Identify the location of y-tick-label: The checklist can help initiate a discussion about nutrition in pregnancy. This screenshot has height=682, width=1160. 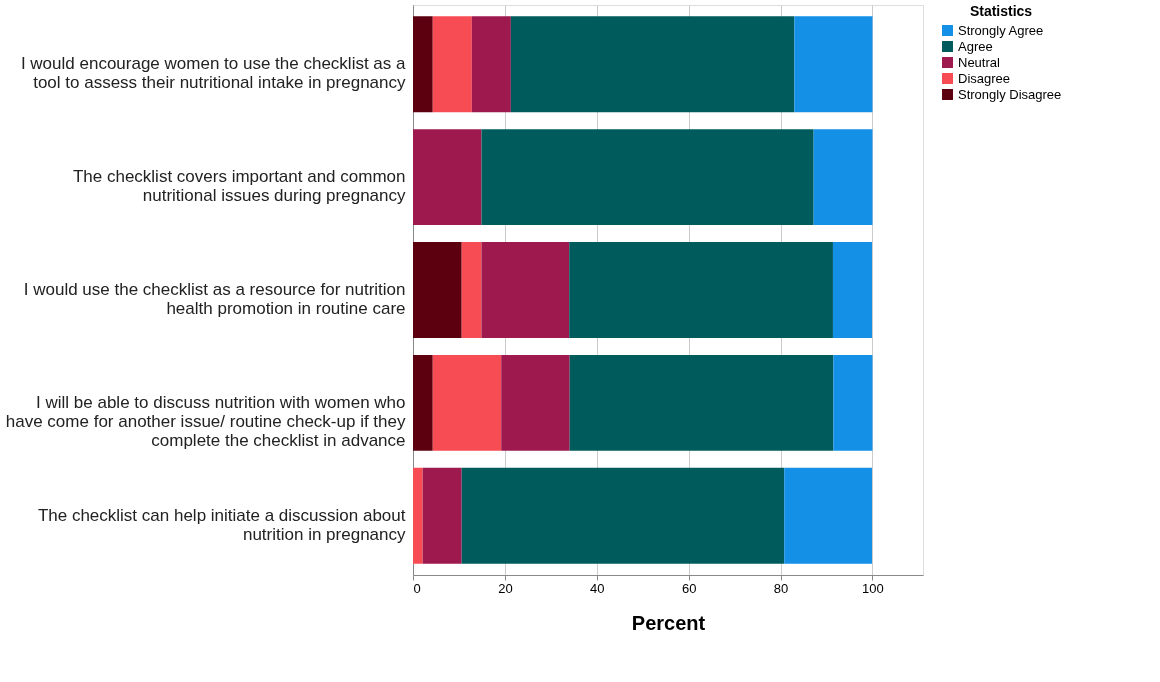
(221, 524).